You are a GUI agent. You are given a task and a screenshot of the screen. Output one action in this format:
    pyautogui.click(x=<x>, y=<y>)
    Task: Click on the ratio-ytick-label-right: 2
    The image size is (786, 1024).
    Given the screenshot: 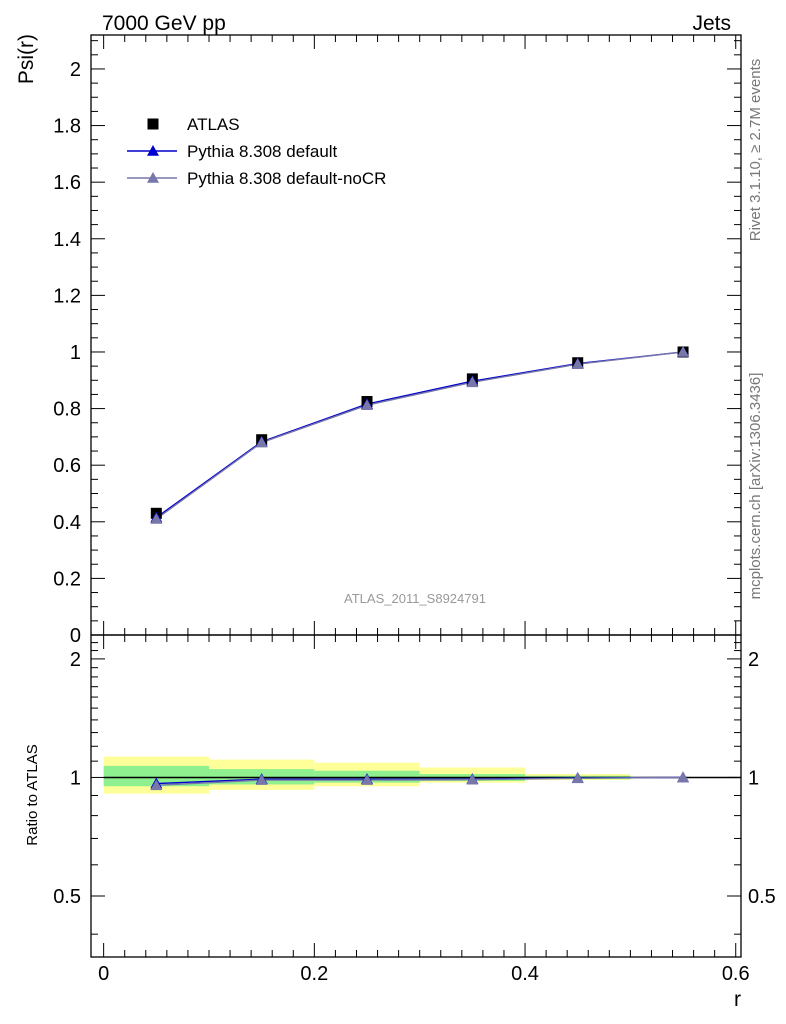 What is the action you would take?
    pyautogui.click(x=753, y=660)
    